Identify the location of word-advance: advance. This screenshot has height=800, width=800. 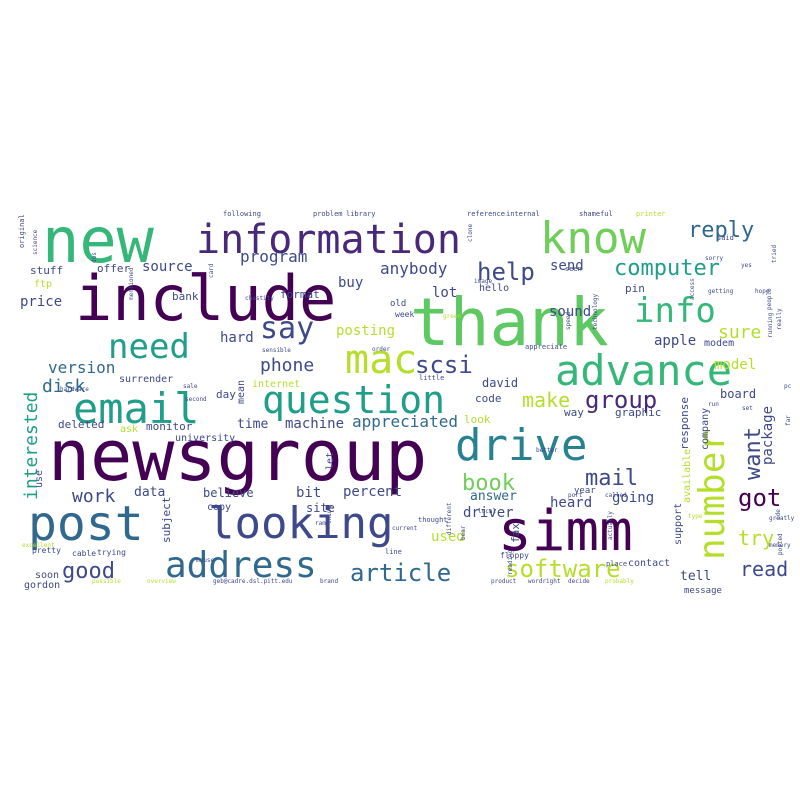
(643, 370).